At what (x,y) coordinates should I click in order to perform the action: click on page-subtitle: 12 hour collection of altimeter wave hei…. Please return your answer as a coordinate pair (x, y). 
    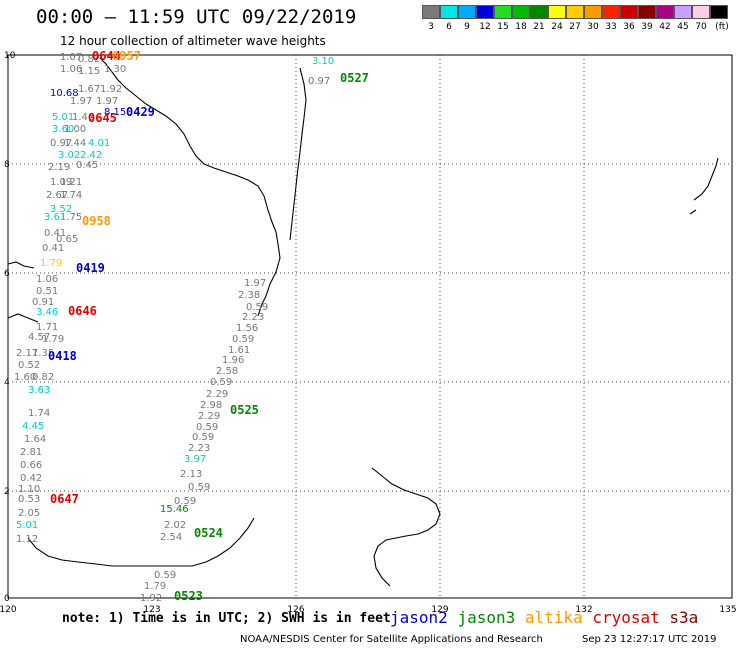
    Looking at the image, I should click on (193, 41).